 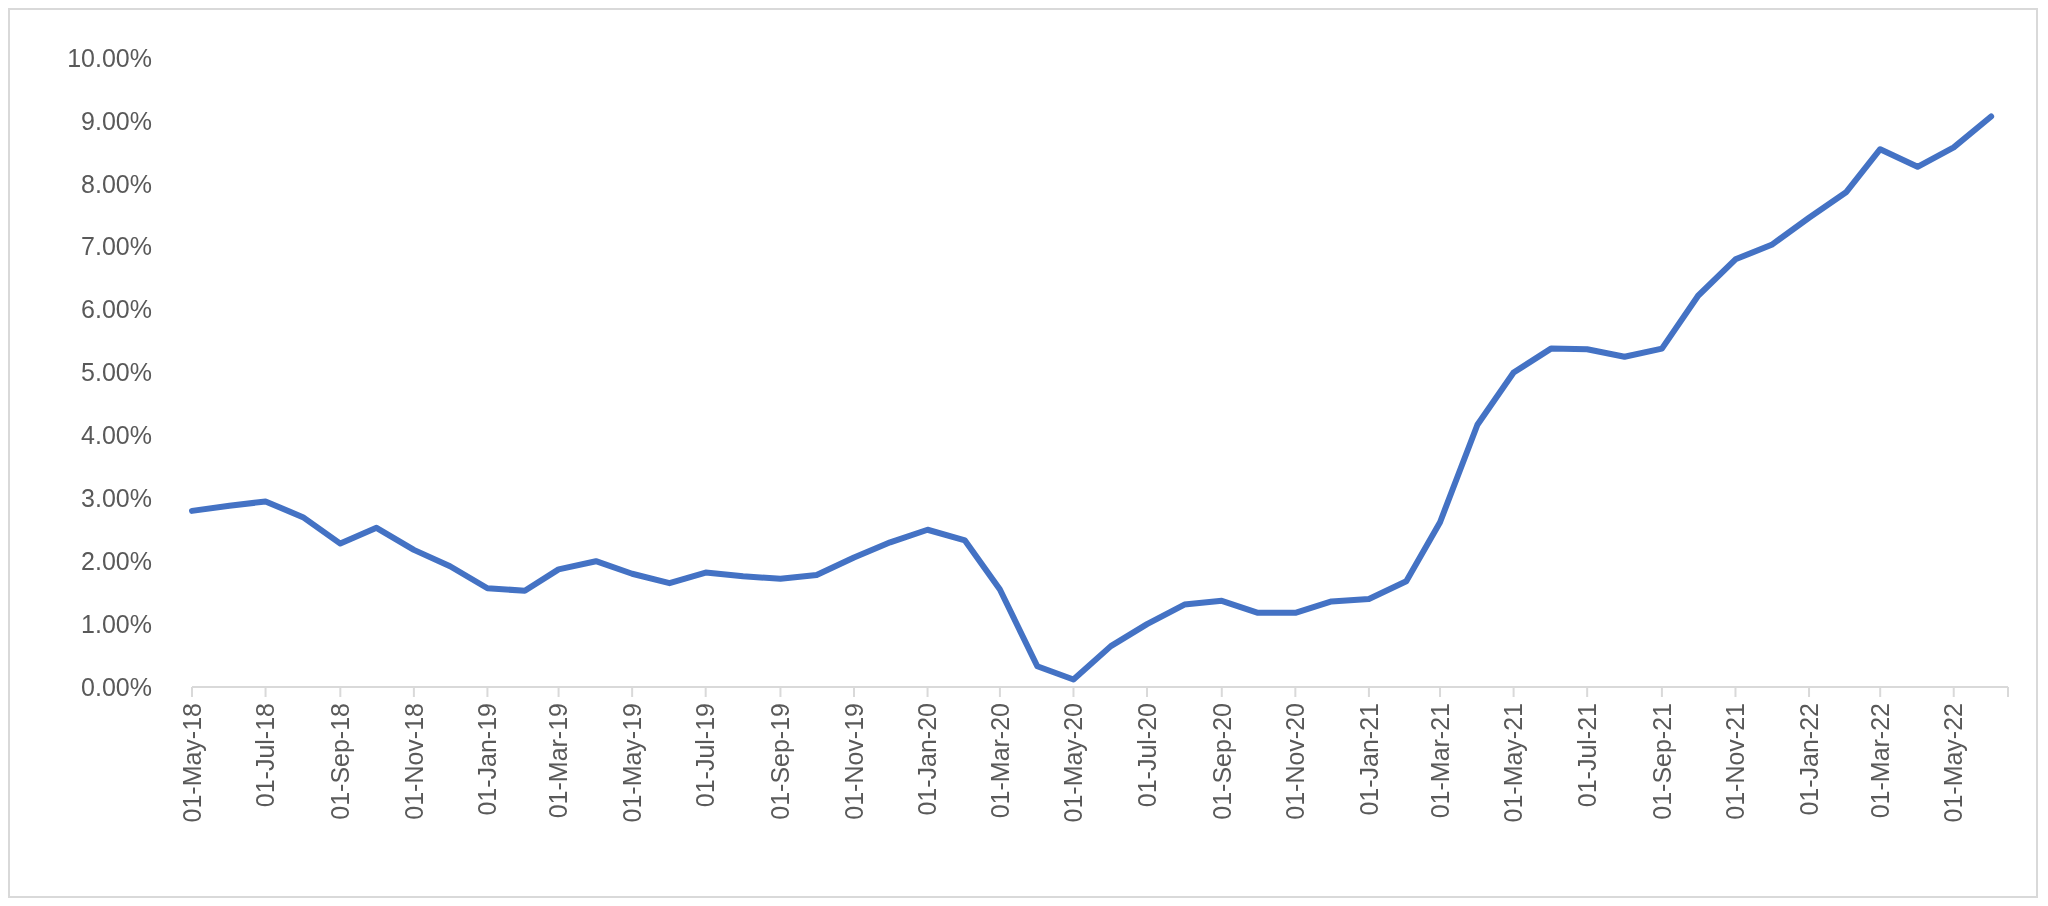 I want to click on x-tick-label: 01-Nov-21, so click(x=1735, y=761).